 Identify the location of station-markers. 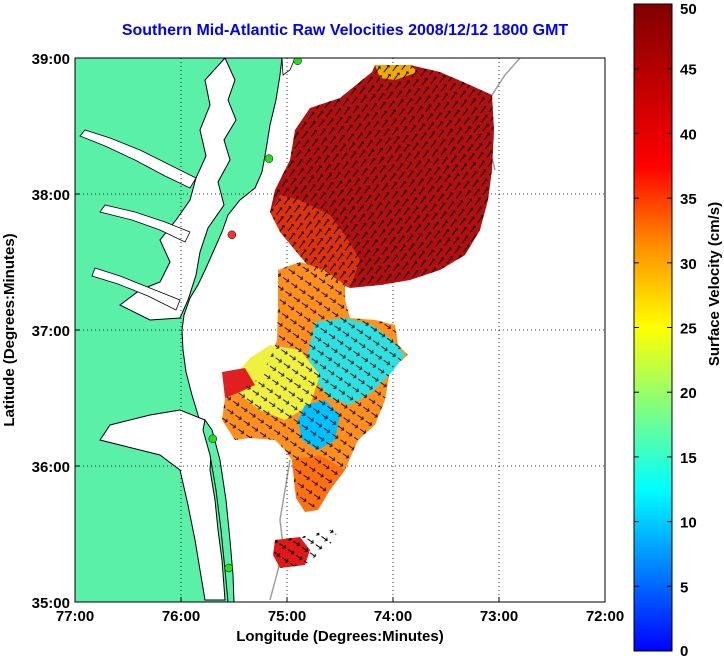
(255, 315).